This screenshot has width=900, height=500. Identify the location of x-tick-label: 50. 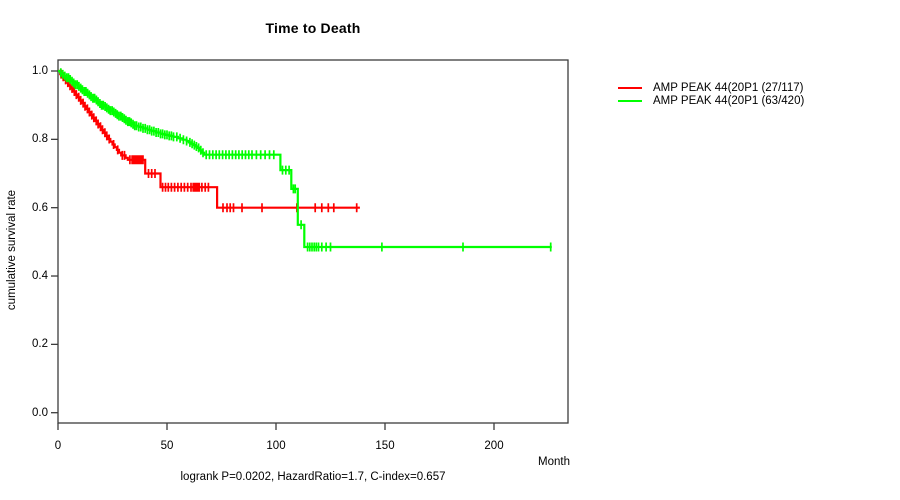
(167, 446).